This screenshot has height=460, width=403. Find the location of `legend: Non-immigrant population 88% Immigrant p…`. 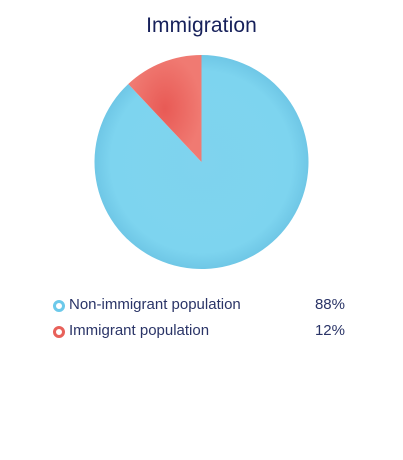

legend: Non-immigrant population 88% Immigrant p… is located at coordinates (199, 322).